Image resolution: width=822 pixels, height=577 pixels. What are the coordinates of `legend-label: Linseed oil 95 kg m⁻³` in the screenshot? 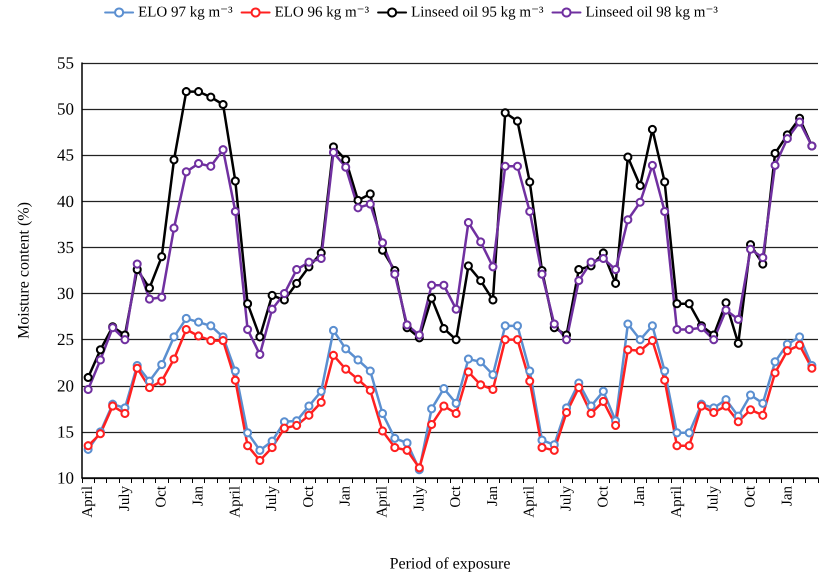 It's located at (477, 12).